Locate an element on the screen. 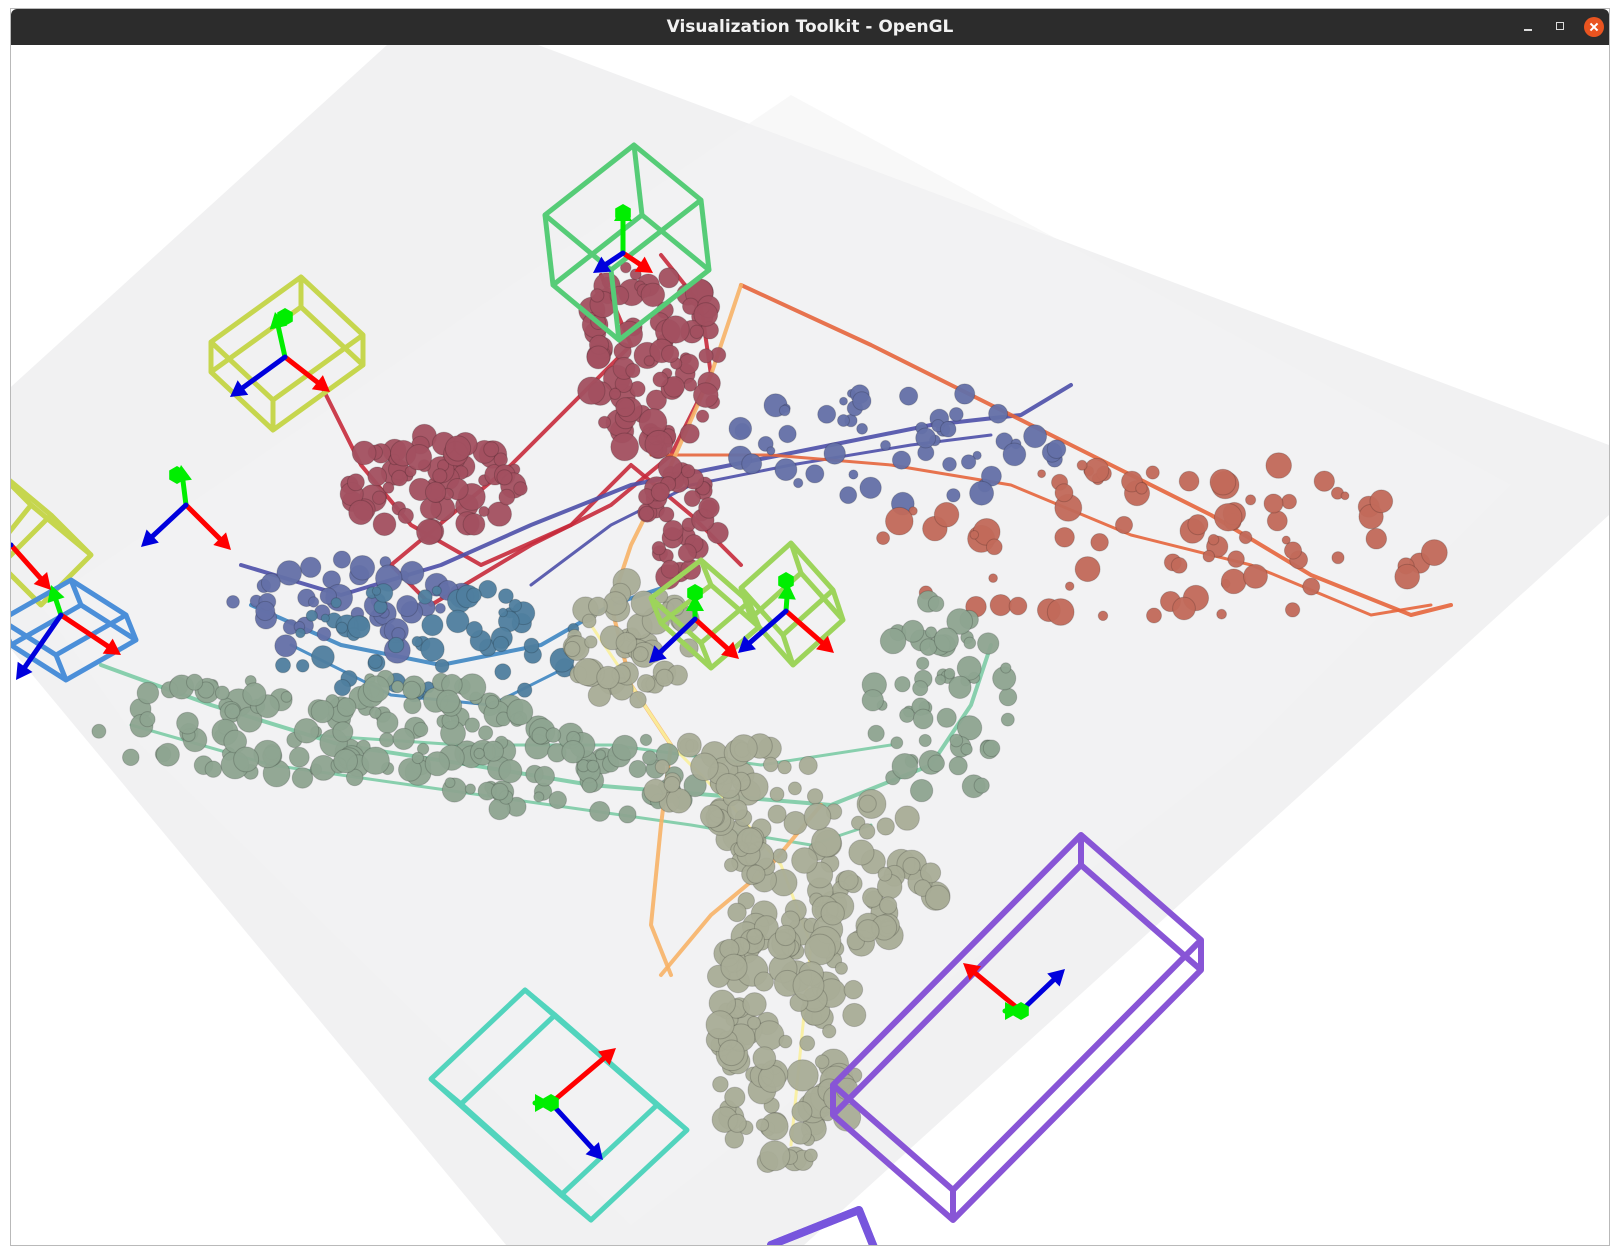  axis-origin-marker is located at coordinates (695, 593).